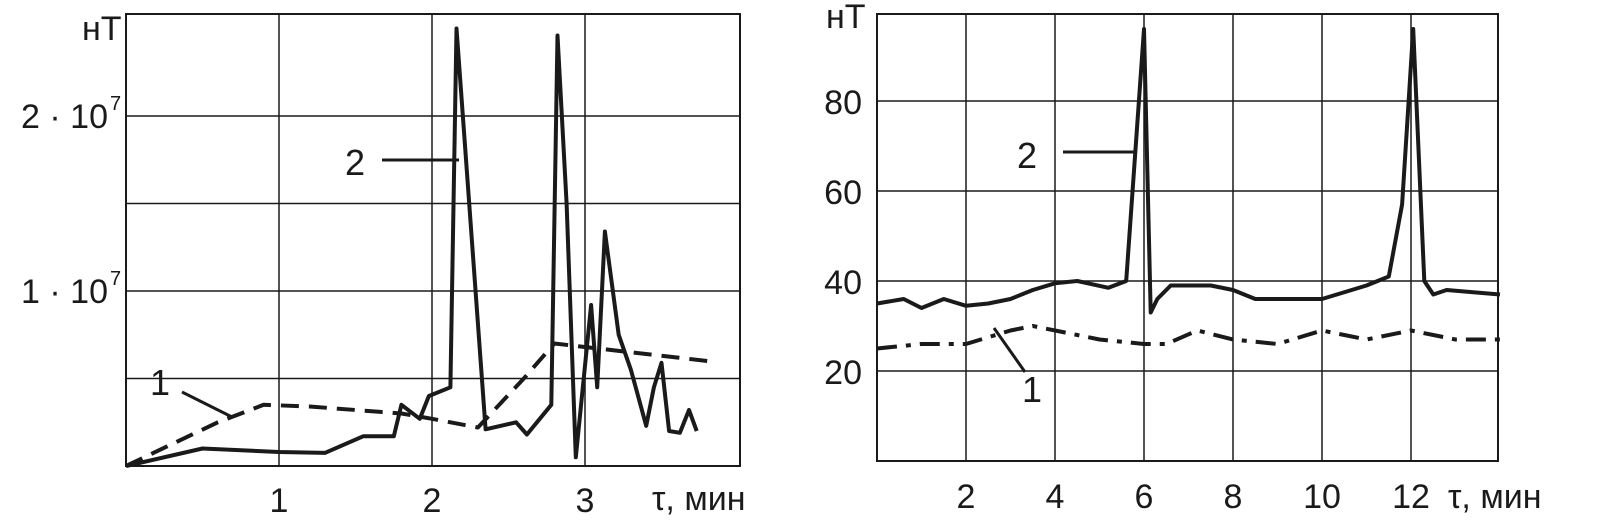  Describe the element at coordinates (1032, 389) in the screenshot. I see `chart-right-label-1: 1` at that location.